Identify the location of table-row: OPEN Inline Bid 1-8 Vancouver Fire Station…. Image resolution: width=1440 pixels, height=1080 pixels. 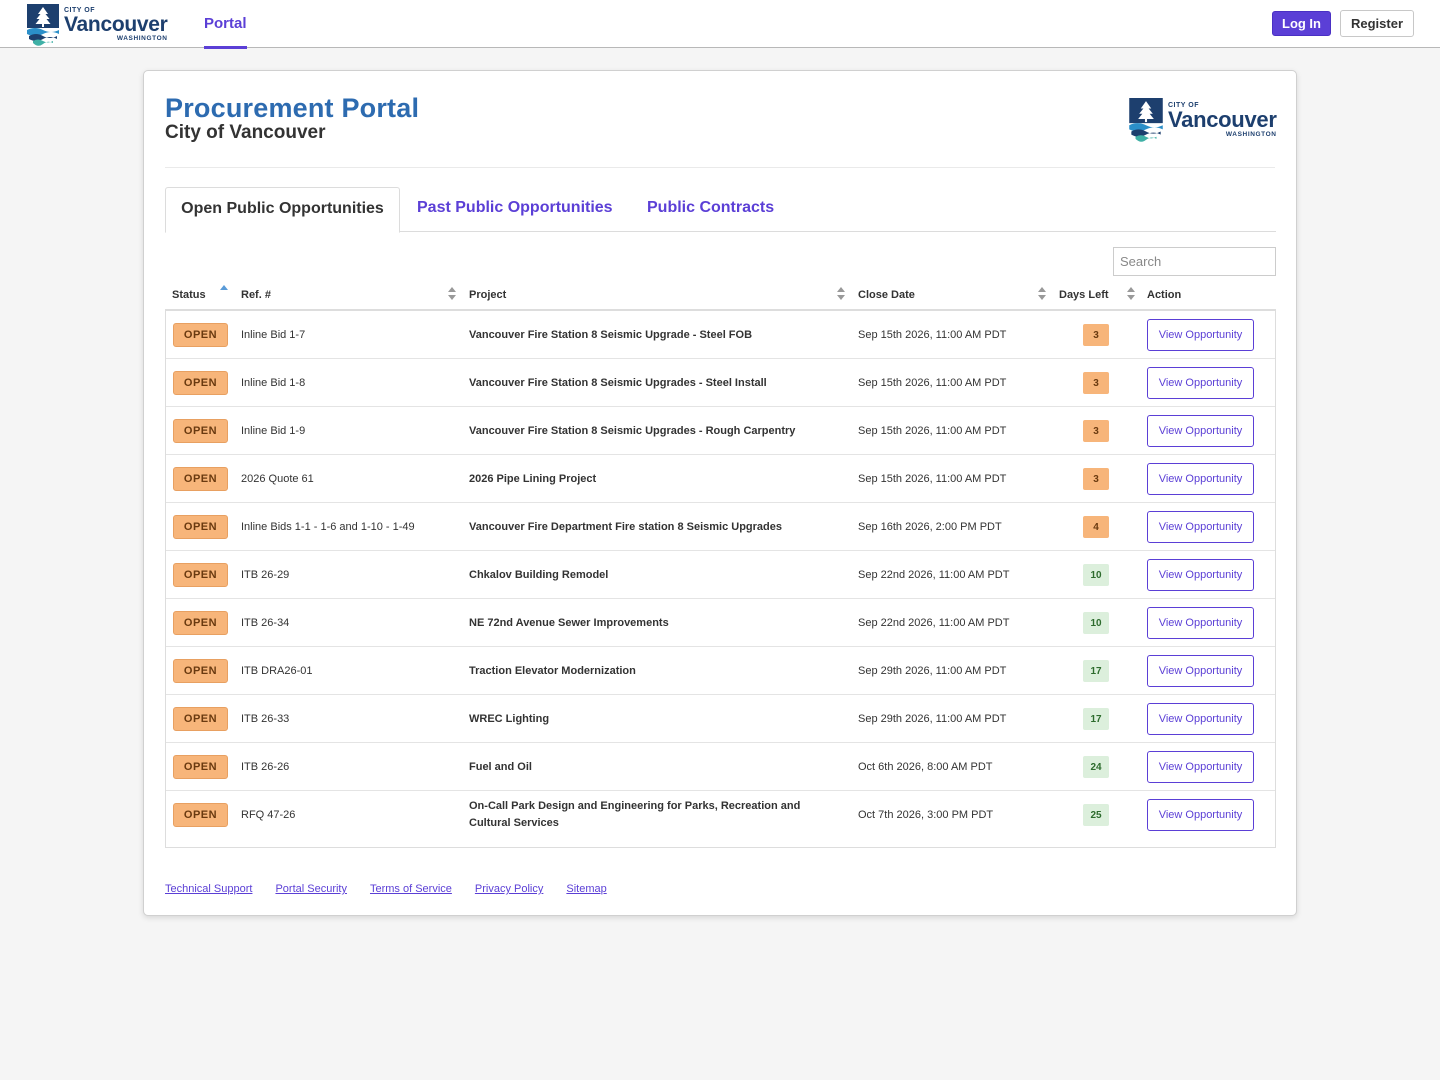
(720, 383).